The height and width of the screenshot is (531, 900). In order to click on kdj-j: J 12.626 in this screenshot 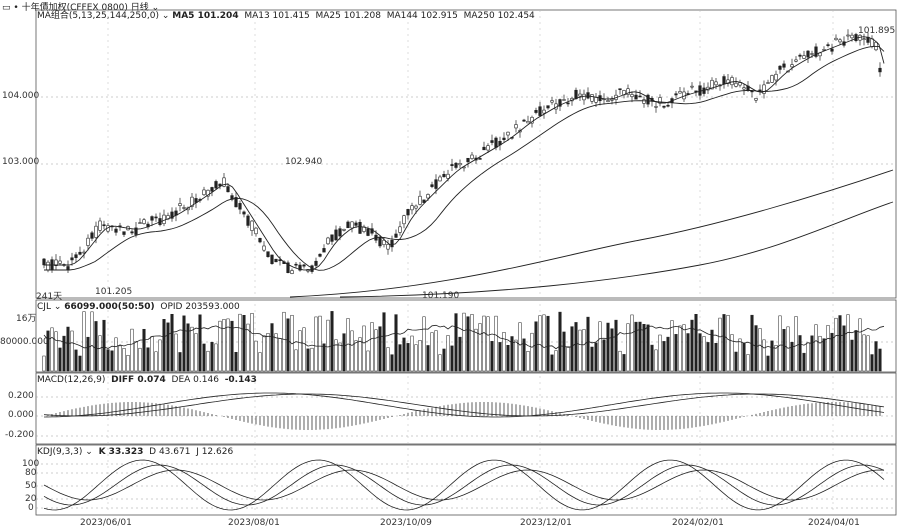, I will do `click(215, 452)`.